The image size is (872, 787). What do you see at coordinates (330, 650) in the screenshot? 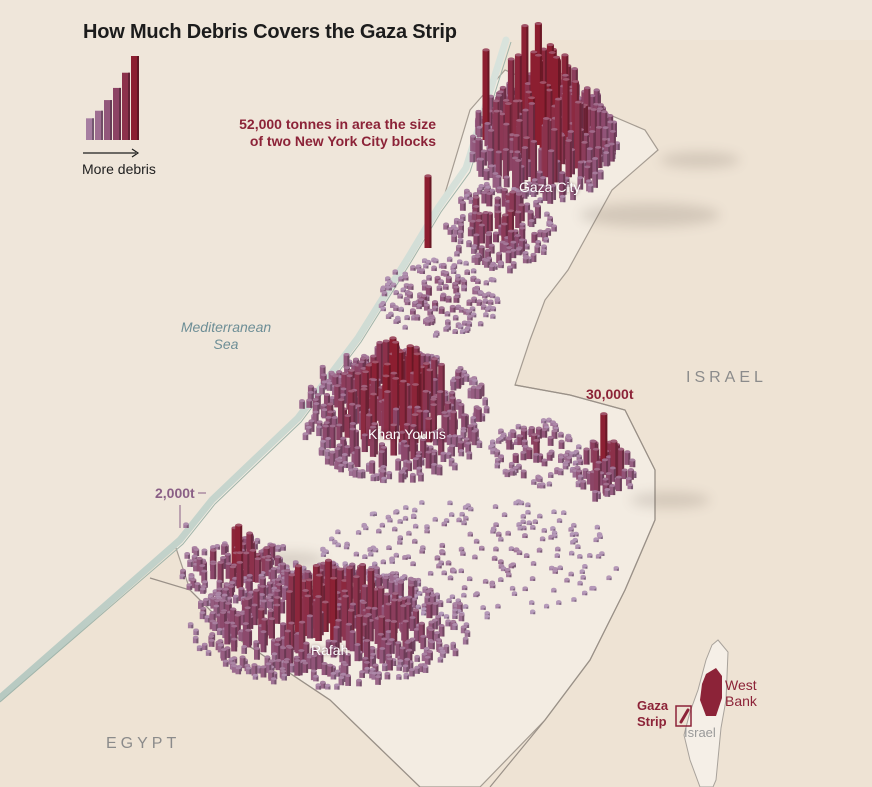
I see `label-rafah: Rafah` at bounding box center [330, 650].